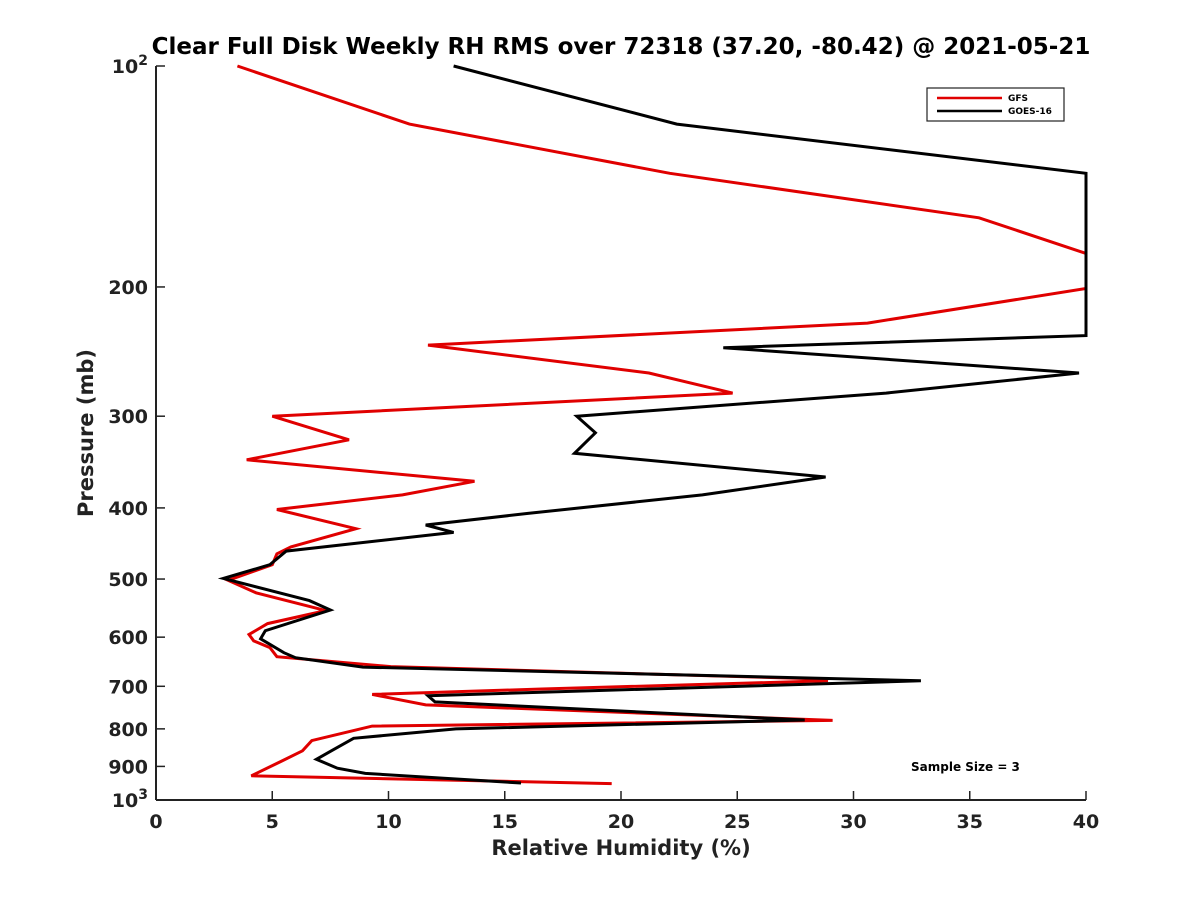 This screenshot has width=1200, height=900. I want to click on x-ticks: 0 5 10 15 20 25 30 35 40, so click(624, 812).